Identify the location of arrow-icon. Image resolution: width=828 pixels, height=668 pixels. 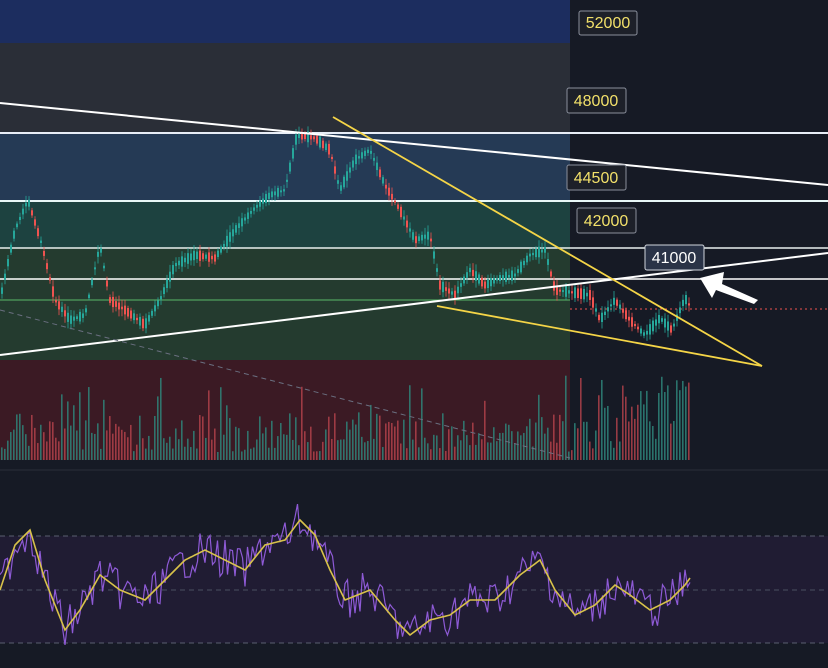
(729, 288).